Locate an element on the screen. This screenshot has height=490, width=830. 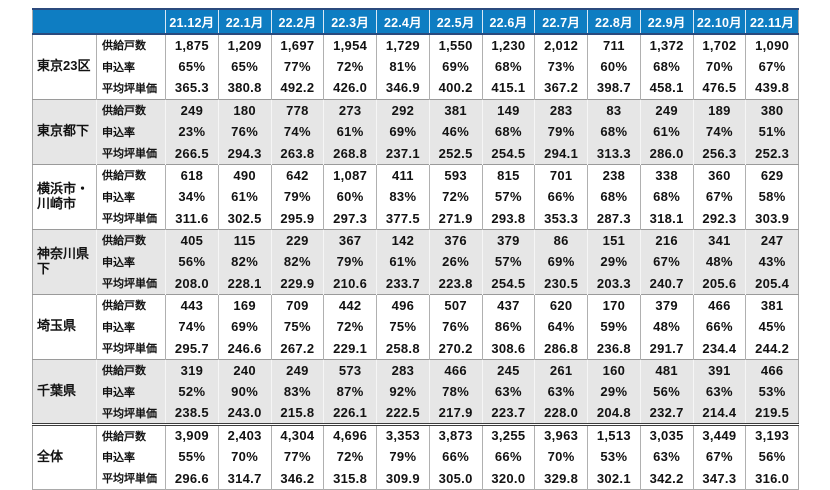
table-cell: 72% is located at coordinates (350, 66).